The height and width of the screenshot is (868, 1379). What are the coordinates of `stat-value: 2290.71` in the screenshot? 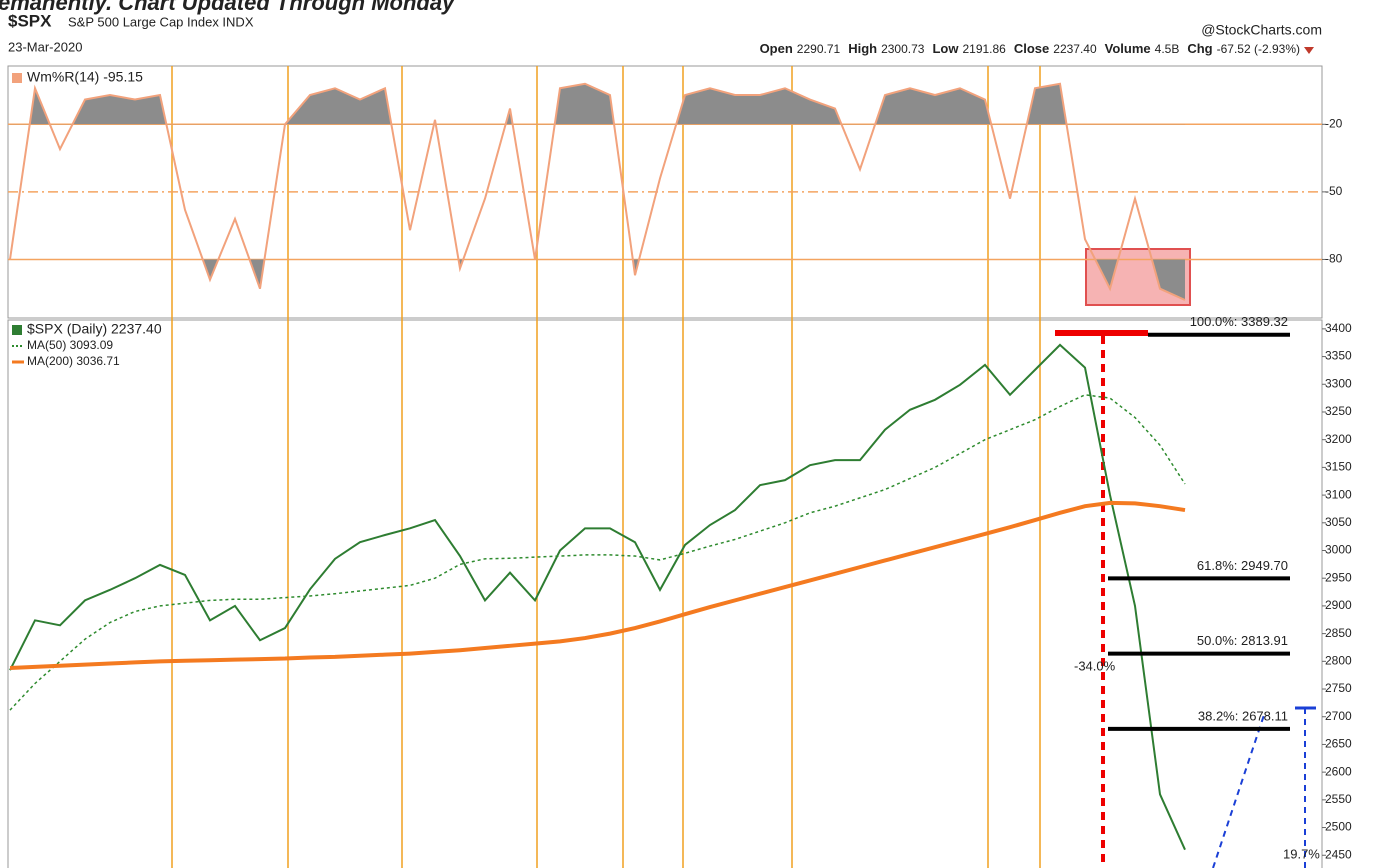 It's located at (819, 49).